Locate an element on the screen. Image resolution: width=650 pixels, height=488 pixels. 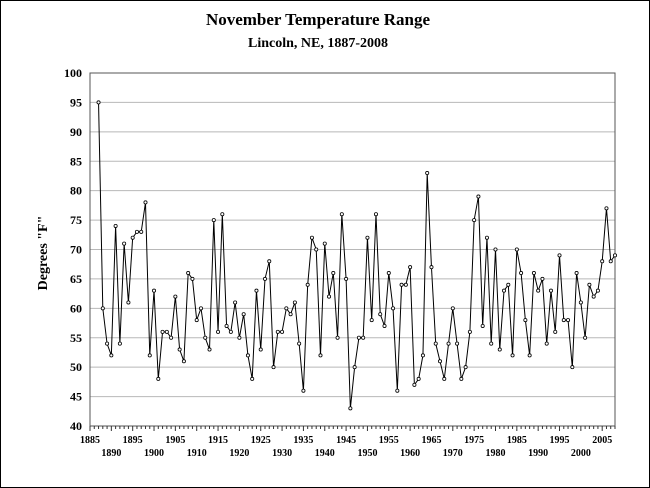
y-tick-label: 60 is located at coordinates (76, 308).